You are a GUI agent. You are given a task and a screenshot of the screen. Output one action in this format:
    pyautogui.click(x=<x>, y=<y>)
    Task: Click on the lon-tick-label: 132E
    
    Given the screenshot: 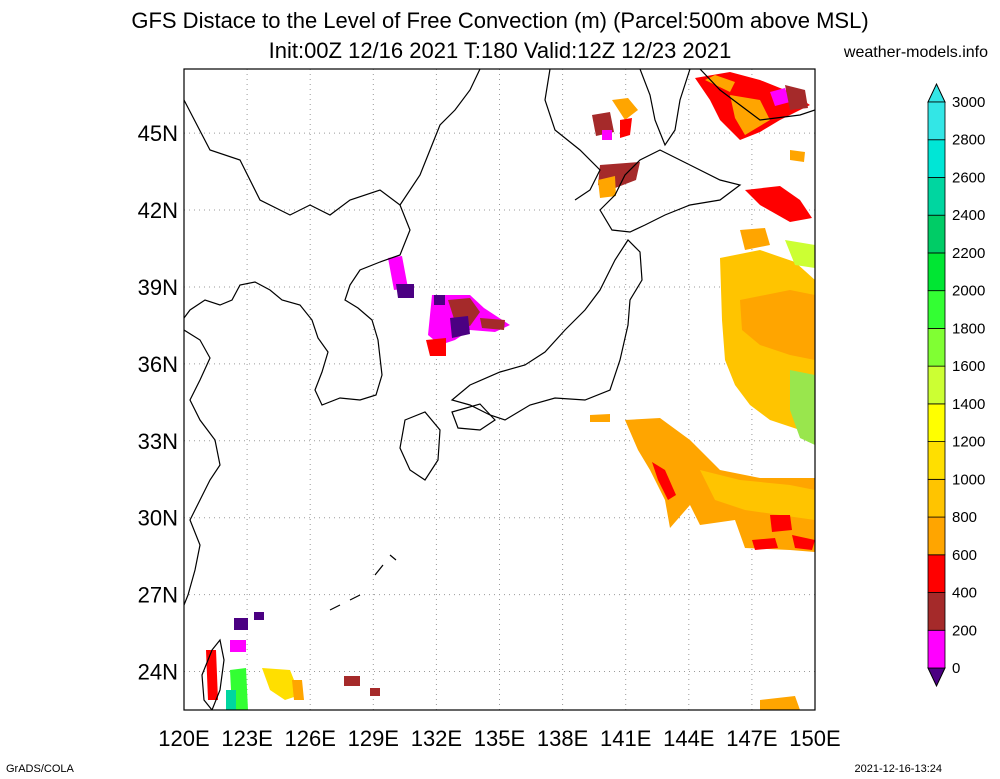 What is the action you would take?
    pyautogui.click(x=436, y=738)
    